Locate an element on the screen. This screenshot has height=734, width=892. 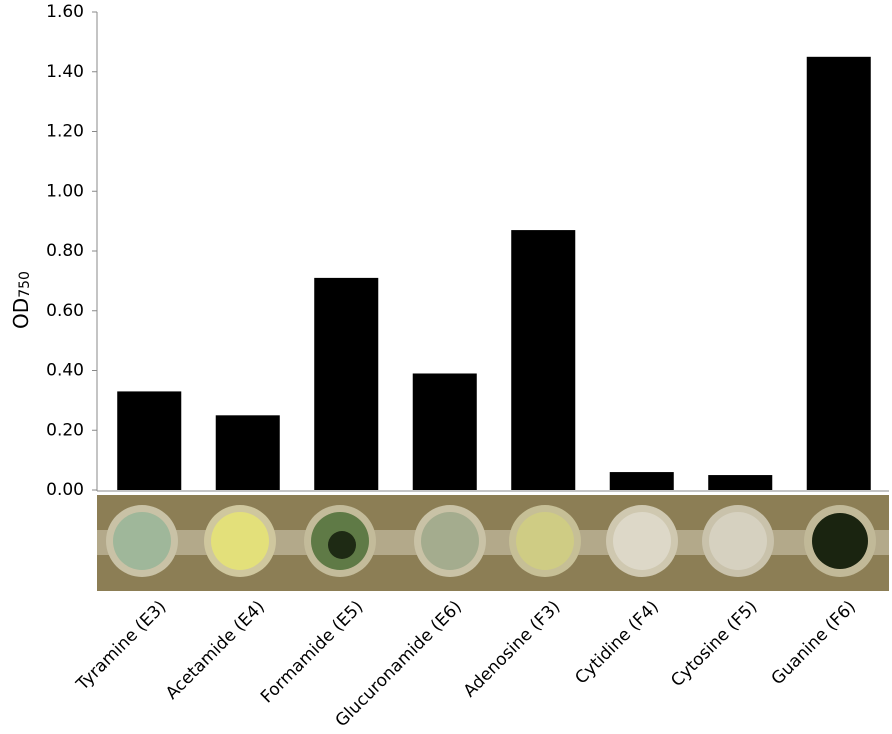
y-tick-label: 1.40 is located at coordinates (65, 72).